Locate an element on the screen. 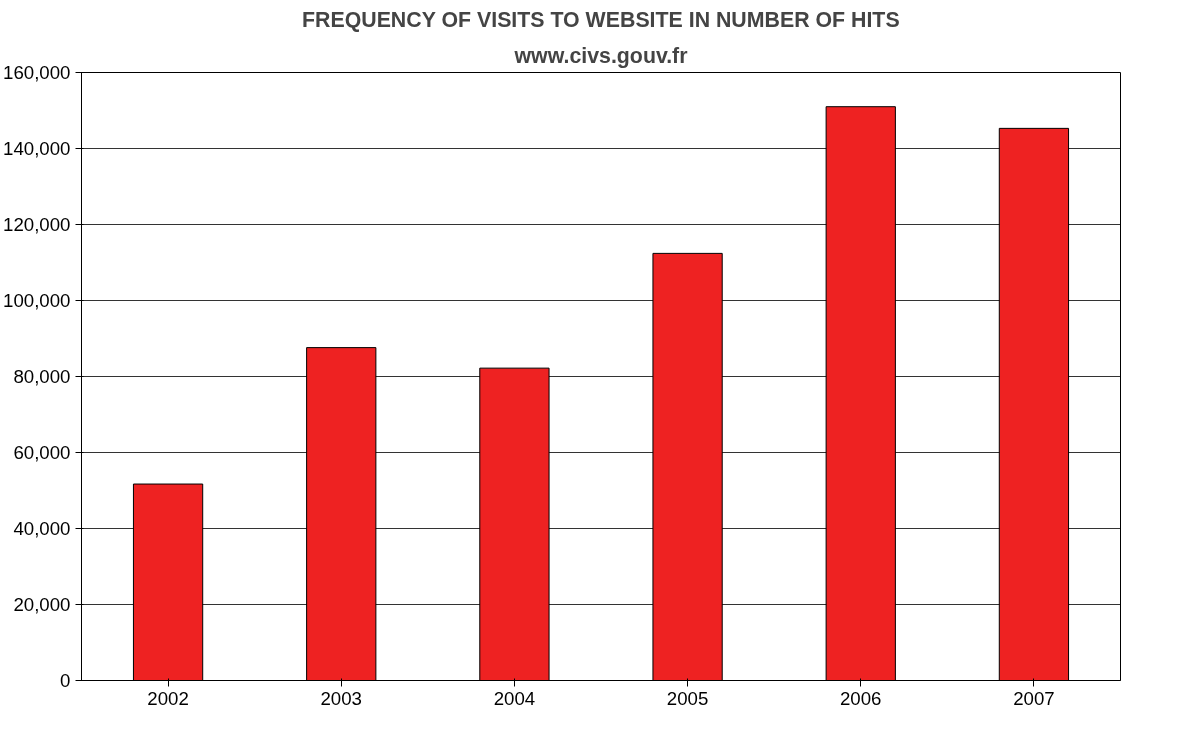 Image resolution: width=1204 pixels, height=749 pixels. x-tick-label: 2005 is located at coordinates (687, 698).